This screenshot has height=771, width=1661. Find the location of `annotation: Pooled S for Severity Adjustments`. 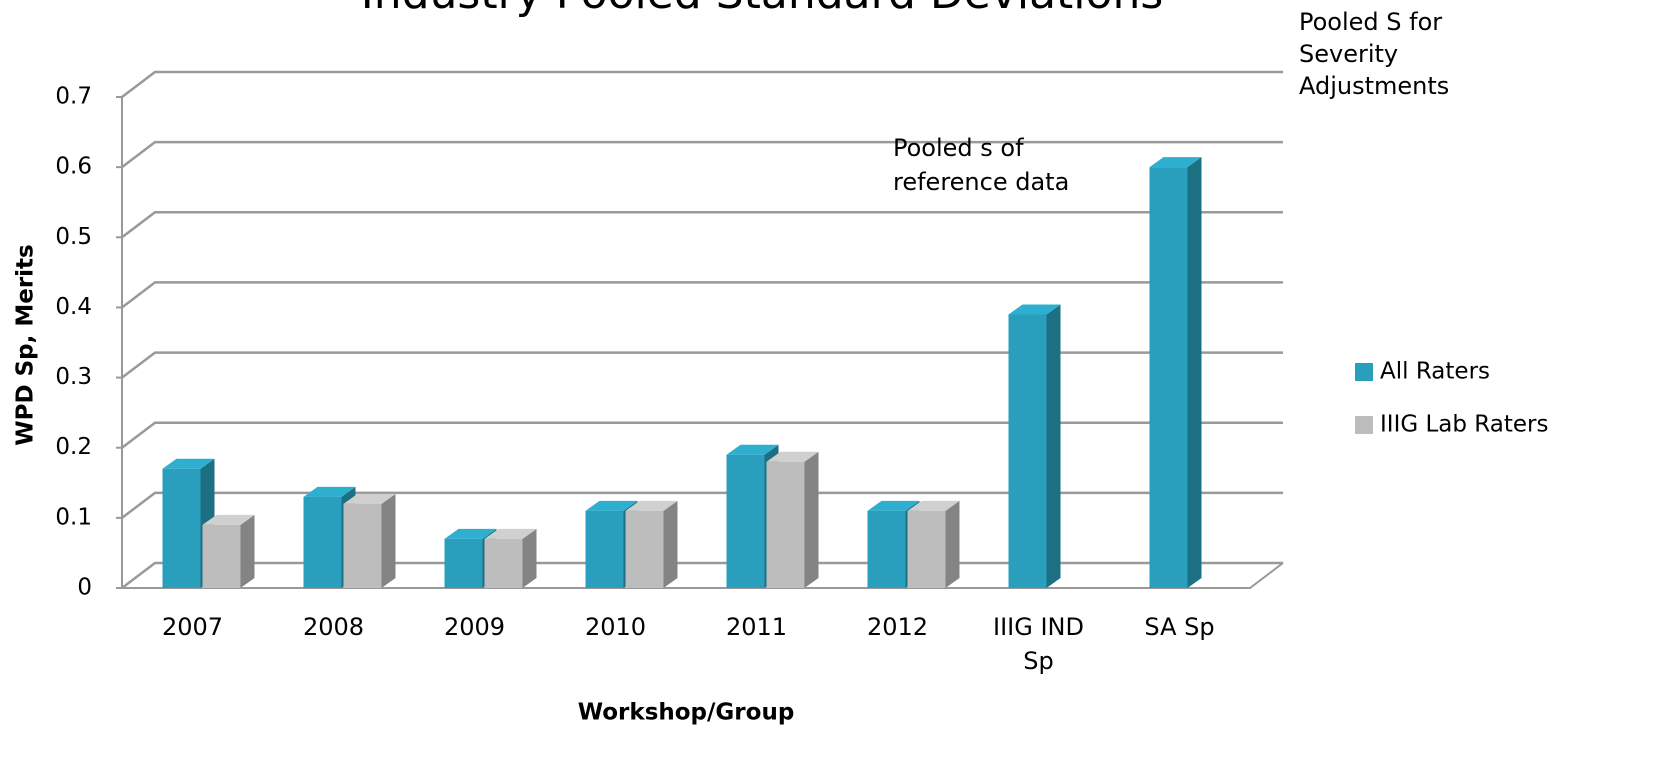

annotation: Pooled S for Severity Adjustments is located at coordinates (1374, 54).